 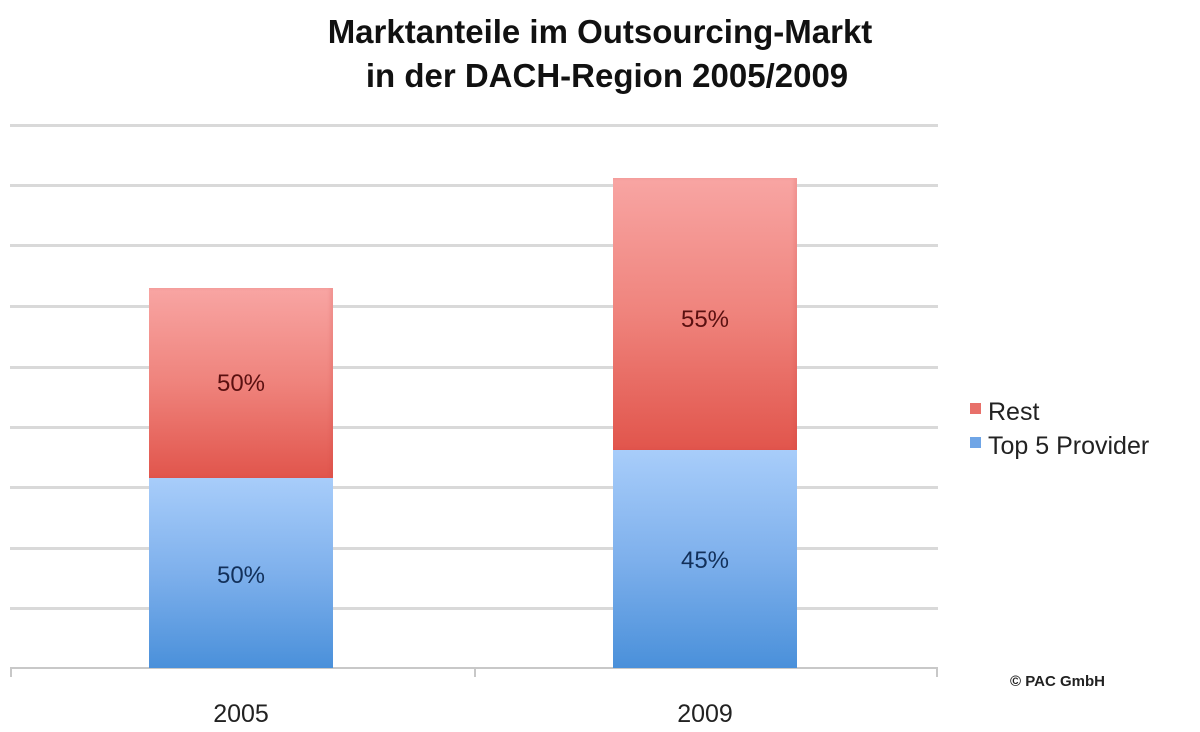 I want to click on bar-2005: 50% 50%, so click(x=241, y=478).